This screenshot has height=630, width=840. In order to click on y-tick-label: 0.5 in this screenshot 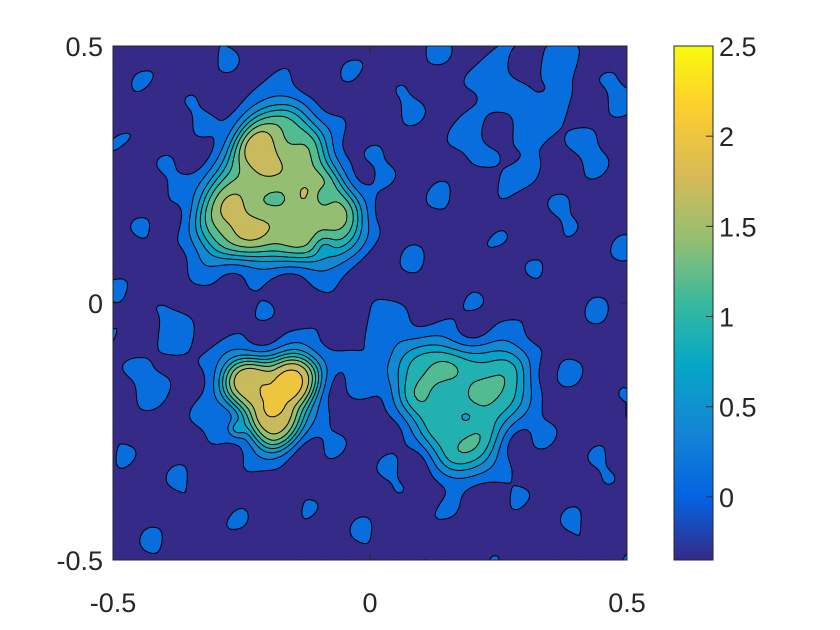, I will do `click(84, 47)`.